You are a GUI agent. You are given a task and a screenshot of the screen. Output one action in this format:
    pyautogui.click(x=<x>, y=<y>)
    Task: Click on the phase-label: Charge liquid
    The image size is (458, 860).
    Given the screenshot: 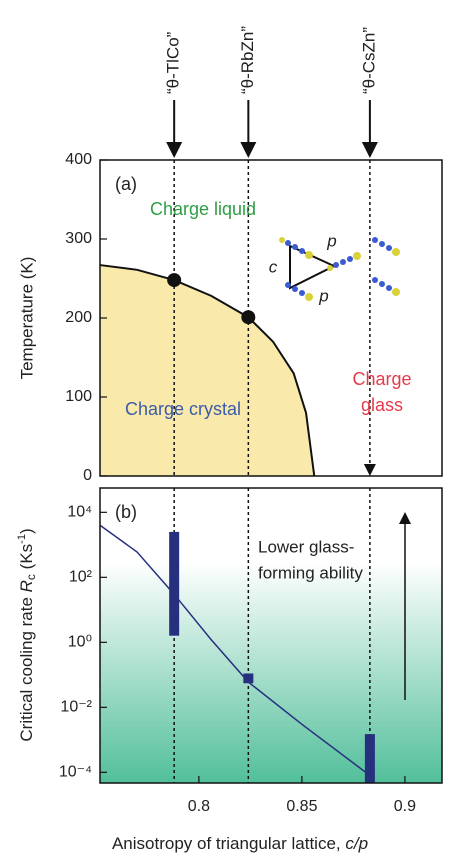 What is the action you would take?
    pyautogui.click(x=203, y=209)
    